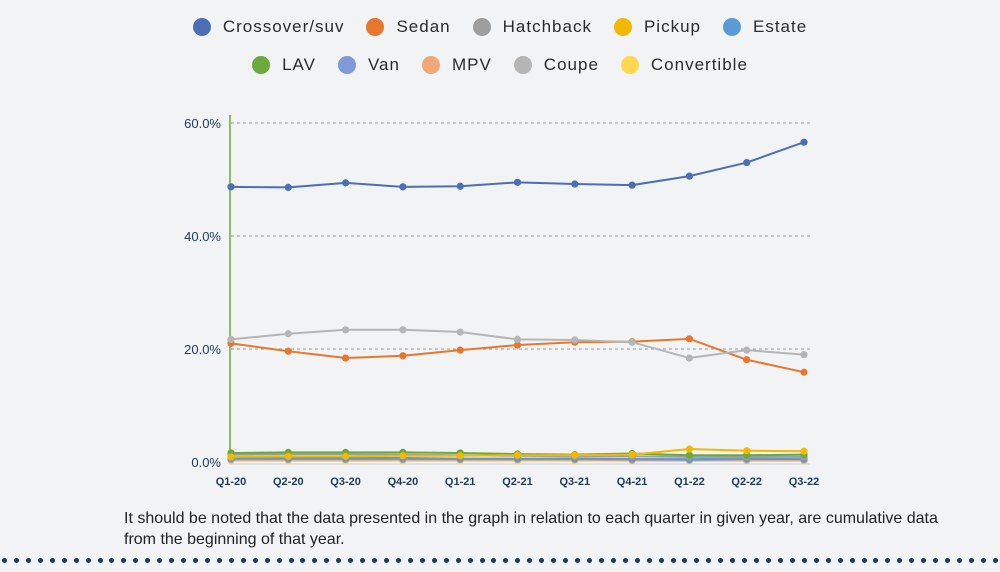 This screenshot has height=572, width=1000. What do you see at coordinates (547, 26) in the screenshot?
I see `legend-label: Hatchback` at bounding box center [547, 26].